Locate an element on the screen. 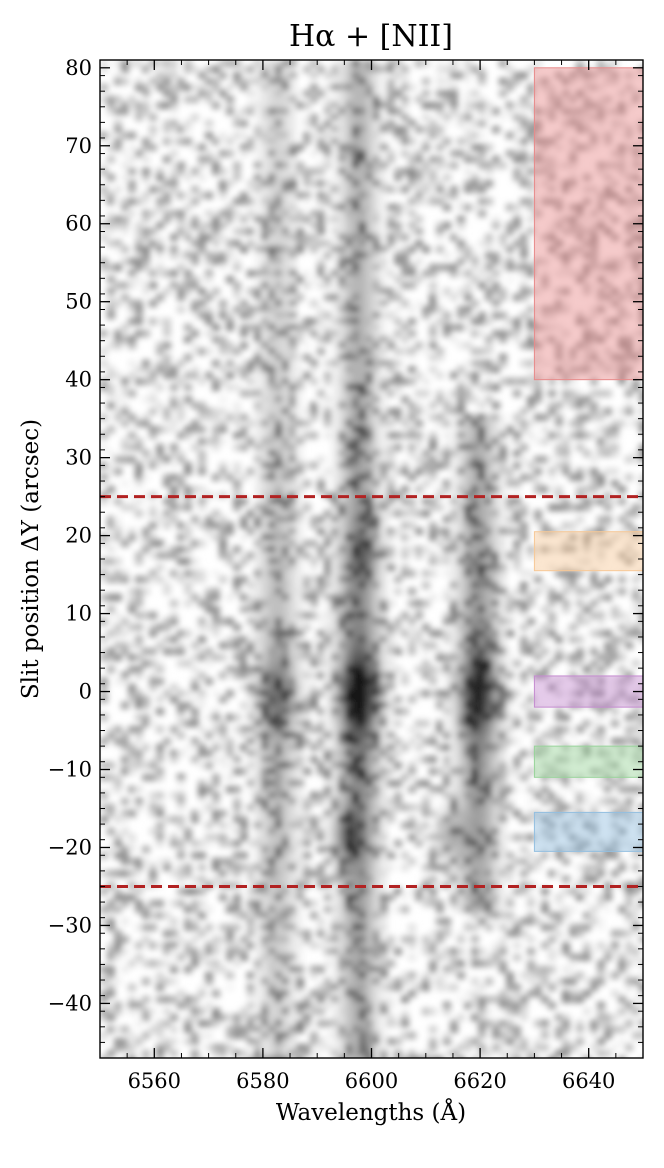  y-tick-label-1: −30 is located at coordinates (70, 925).